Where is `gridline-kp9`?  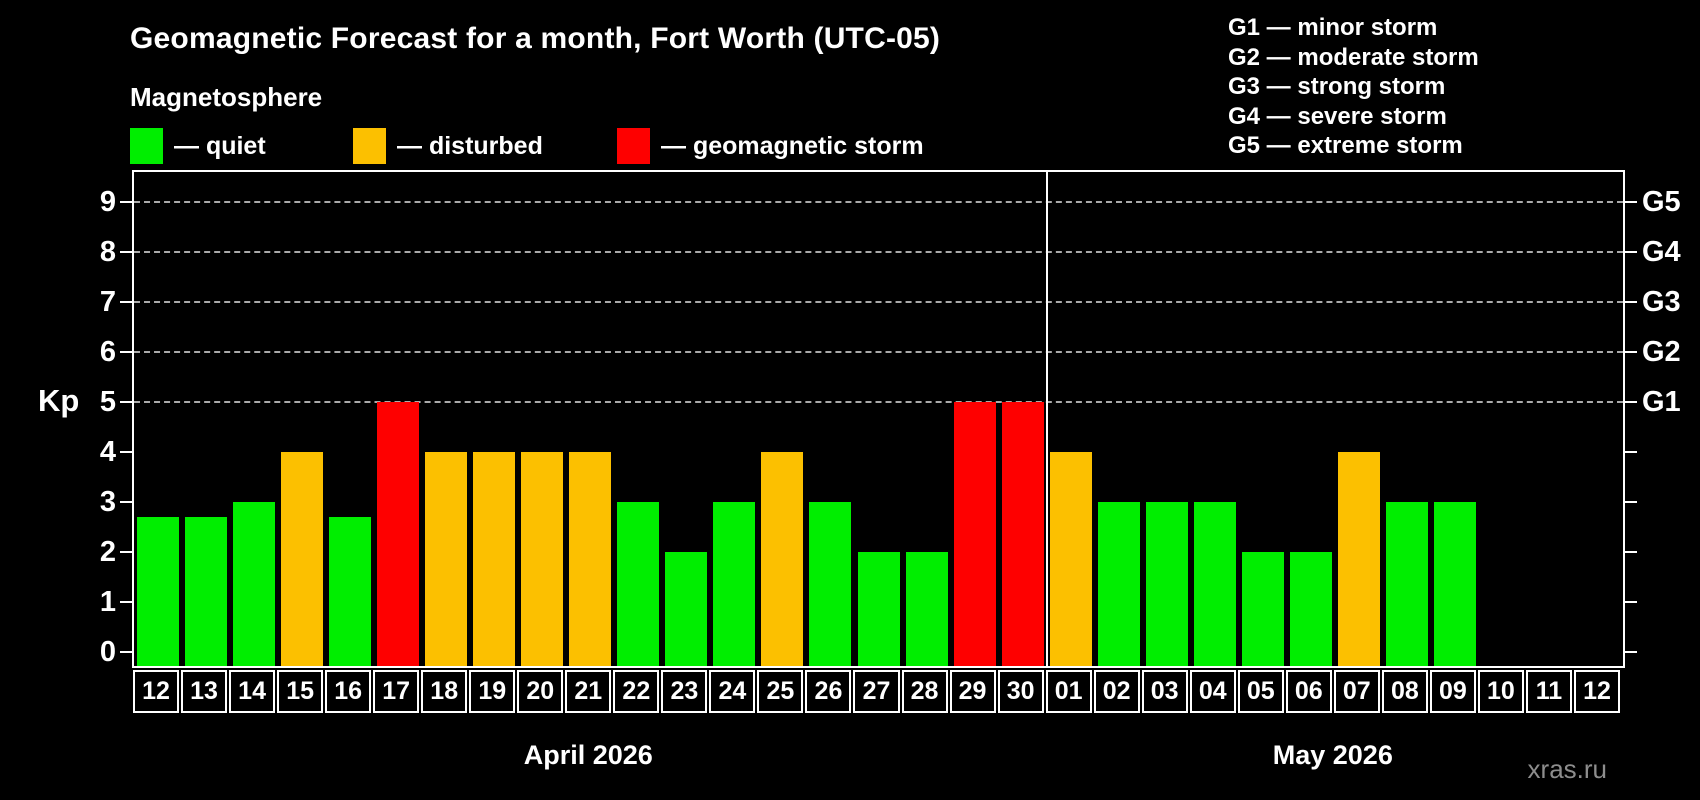 gridline-kp9 is located at coordinates (878, 202).